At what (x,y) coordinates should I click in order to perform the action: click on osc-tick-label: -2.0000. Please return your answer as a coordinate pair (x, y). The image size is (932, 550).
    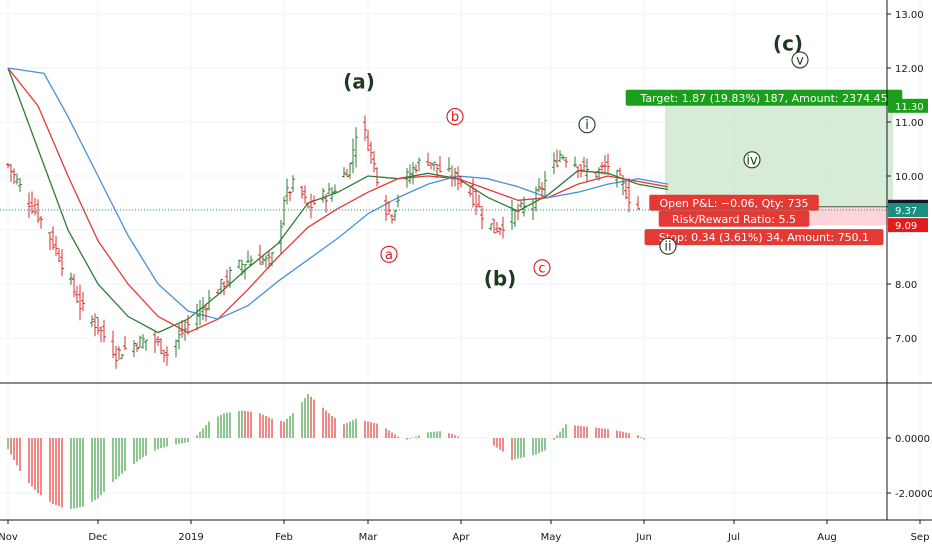
    Looking at the image, I should click on (913, 494).